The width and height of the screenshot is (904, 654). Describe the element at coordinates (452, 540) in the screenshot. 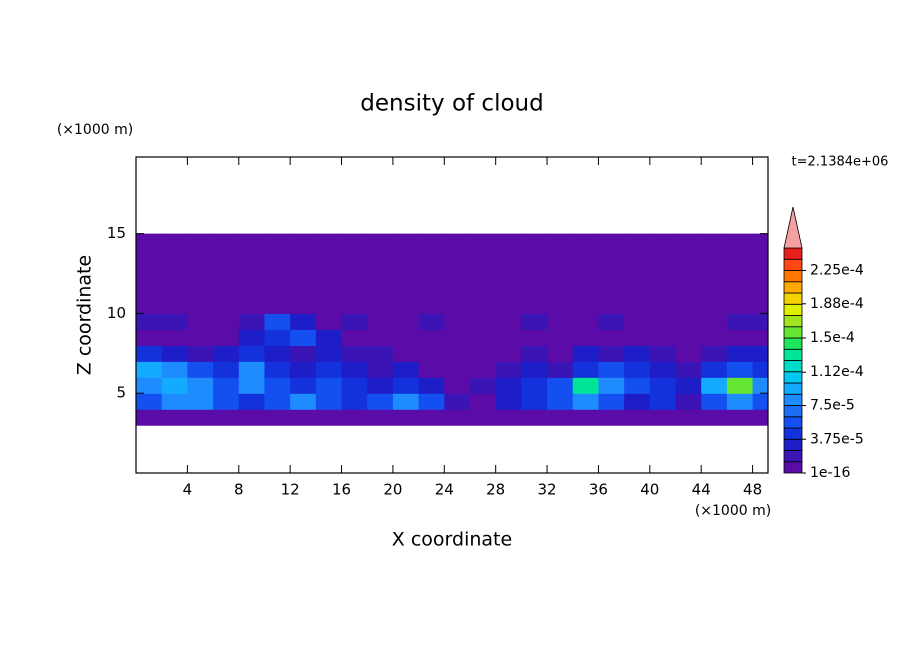

I see `x-axis-label: X coordinate` at that location.